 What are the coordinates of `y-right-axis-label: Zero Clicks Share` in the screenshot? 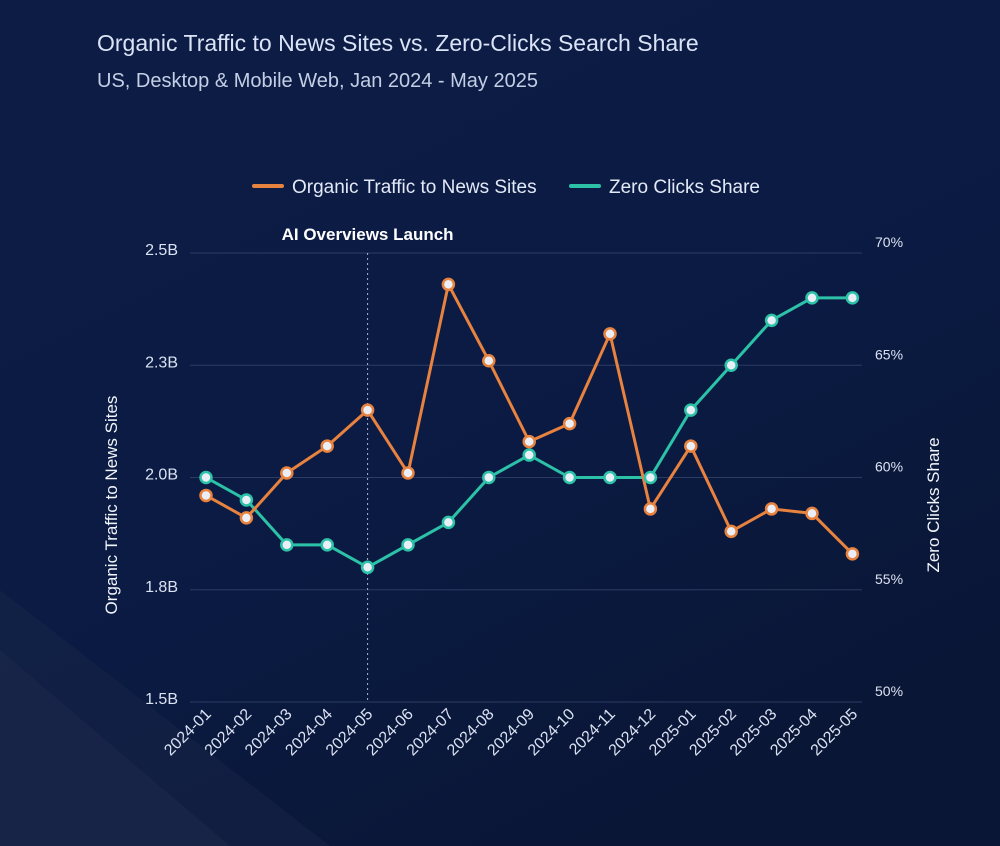 It's located at (933, 504).